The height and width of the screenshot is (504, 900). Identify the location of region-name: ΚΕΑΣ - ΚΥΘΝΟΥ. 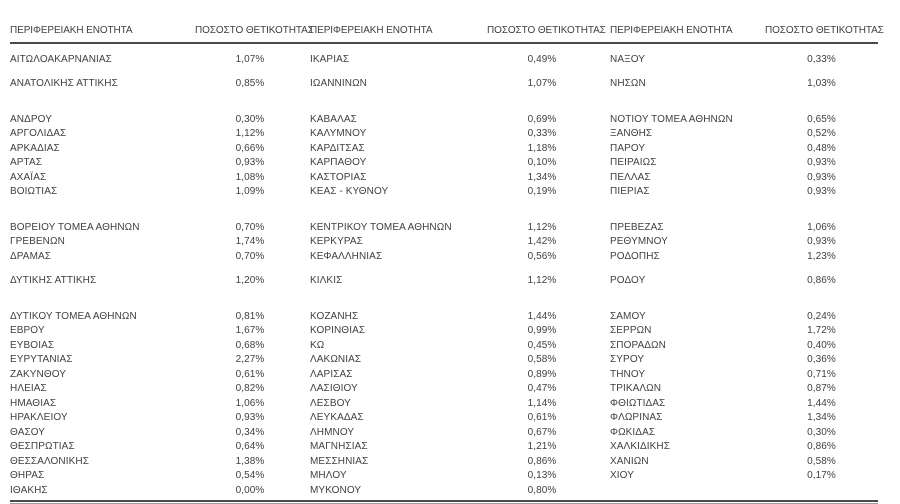
(349, 191).